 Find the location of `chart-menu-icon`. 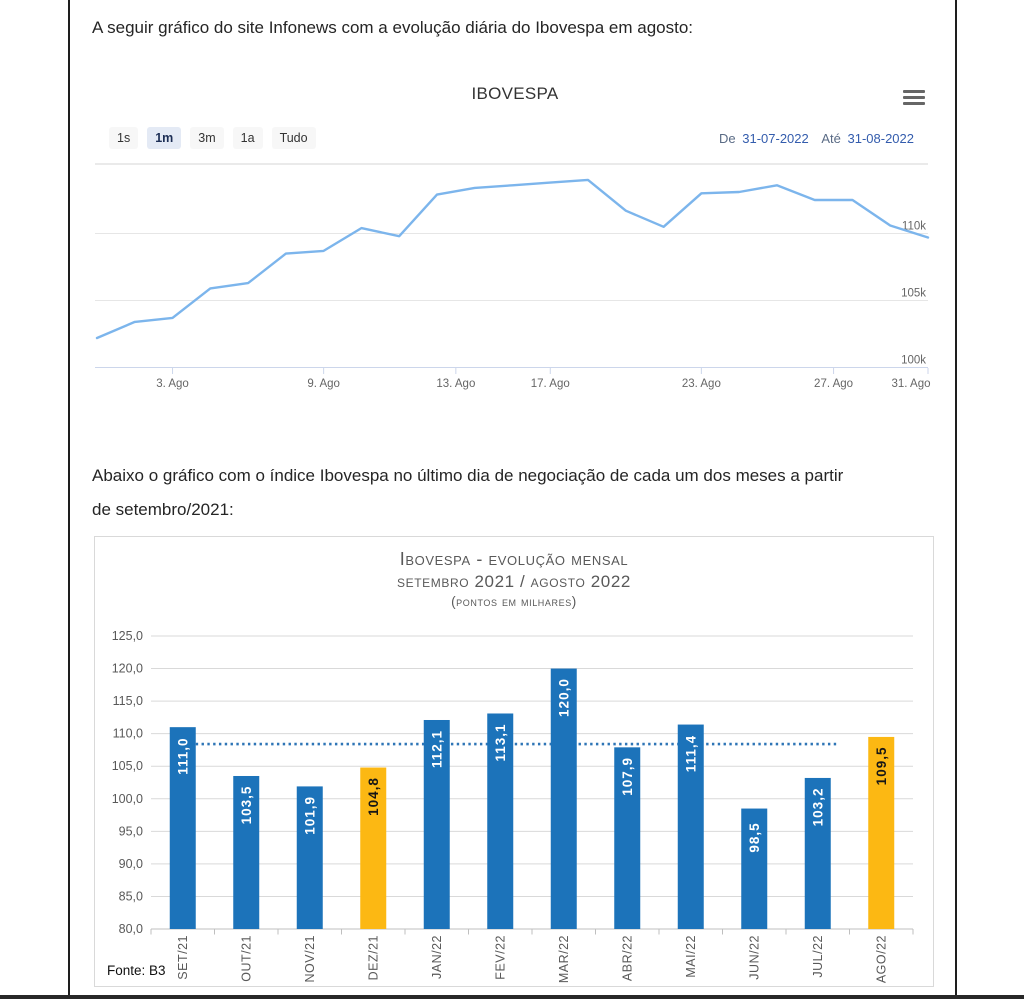

chart-menu-icon is located at coordinates (914, 99).